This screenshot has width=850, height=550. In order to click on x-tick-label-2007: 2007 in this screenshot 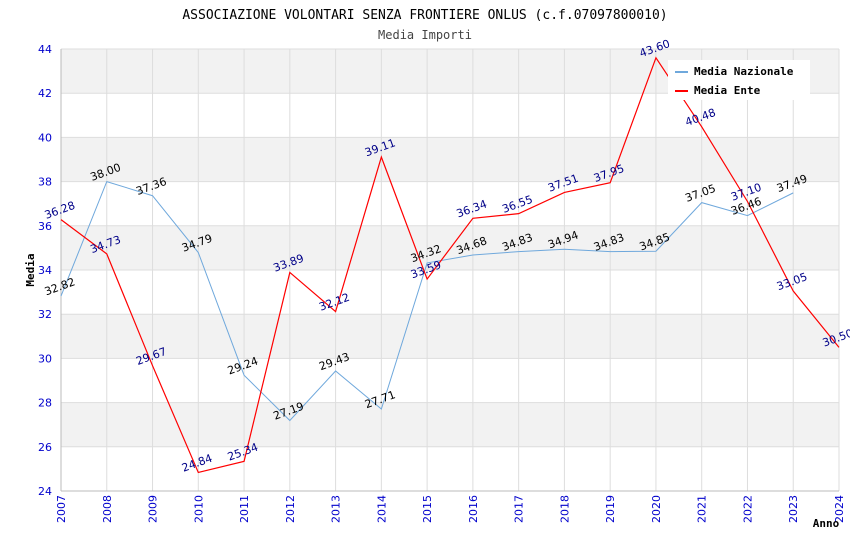, I will do `click(61, 509)`.